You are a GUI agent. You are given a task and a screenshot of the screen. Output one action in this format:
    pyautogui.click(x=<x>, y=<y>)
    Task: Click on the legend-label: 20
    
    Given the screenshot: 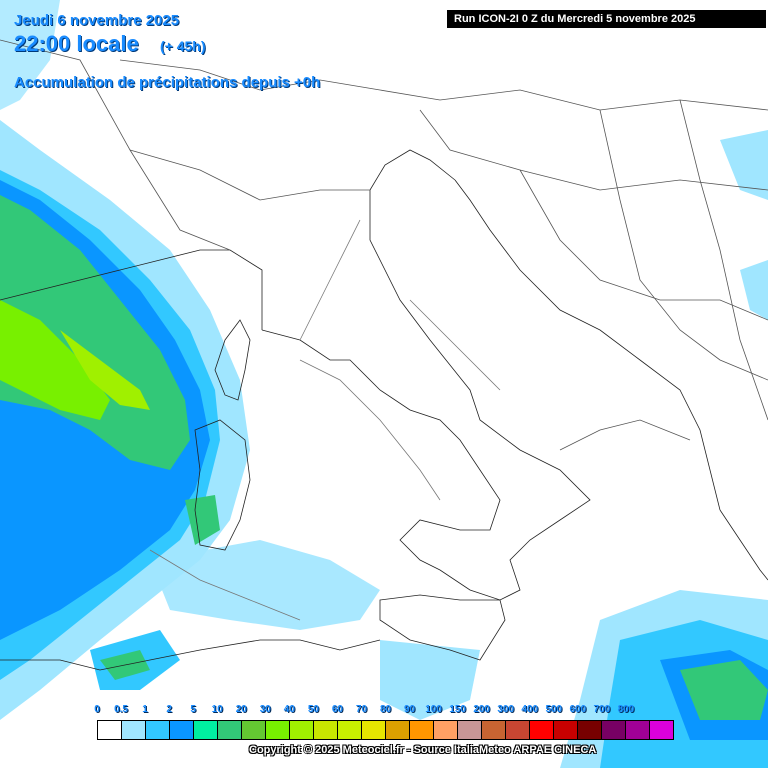 What is the action you would take?
    pyautogui.click(x=241, y=709)
    